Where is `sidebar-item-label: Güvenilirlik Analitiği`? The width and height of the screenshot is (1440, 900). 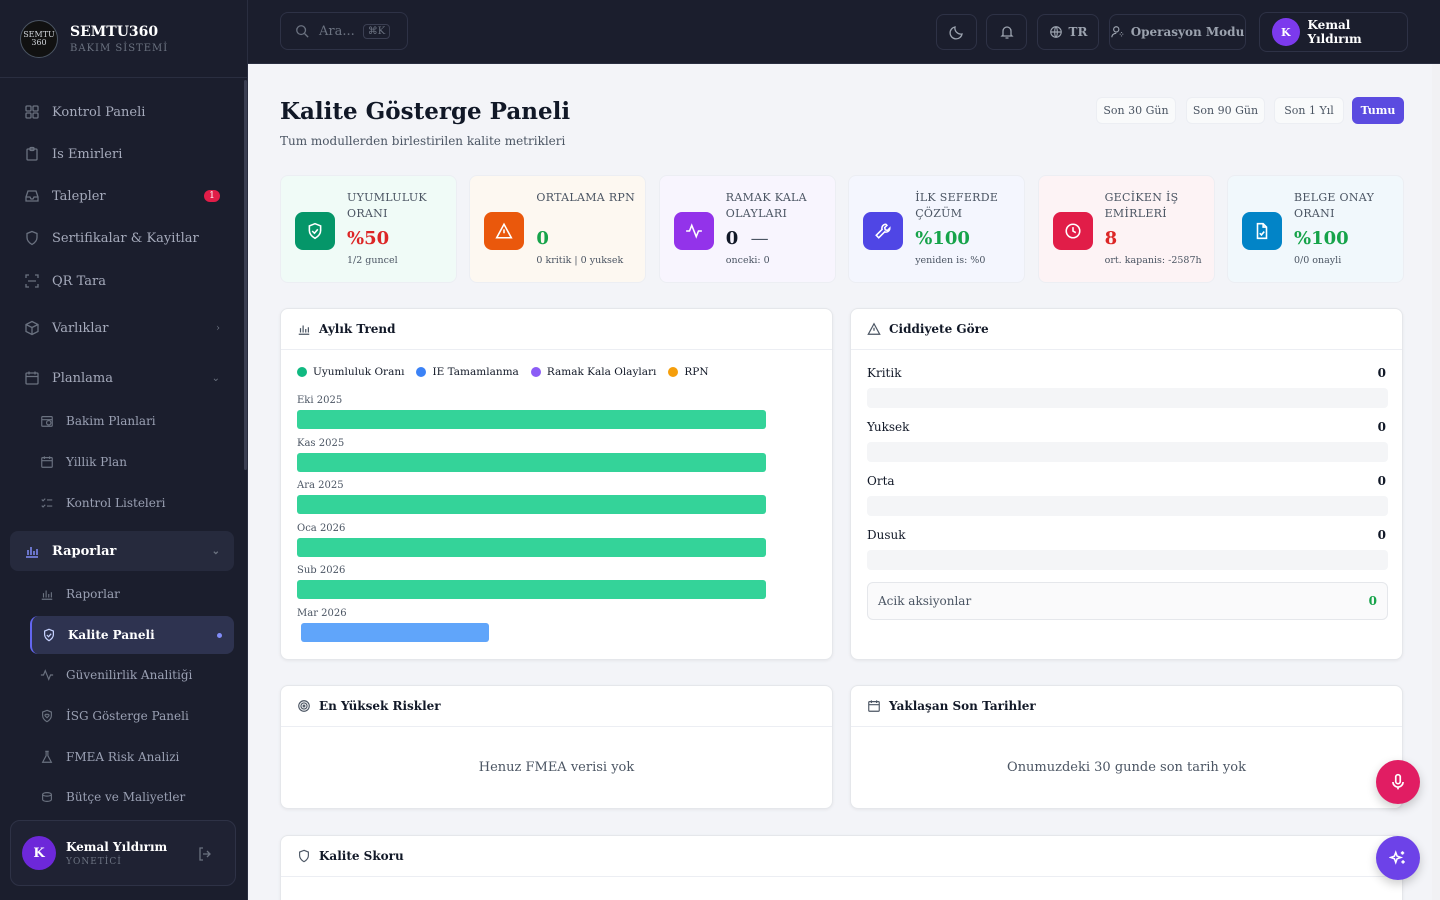
sidebar-item-label: Güvenilirlik Analitiği is located at coordinates (129, 675).